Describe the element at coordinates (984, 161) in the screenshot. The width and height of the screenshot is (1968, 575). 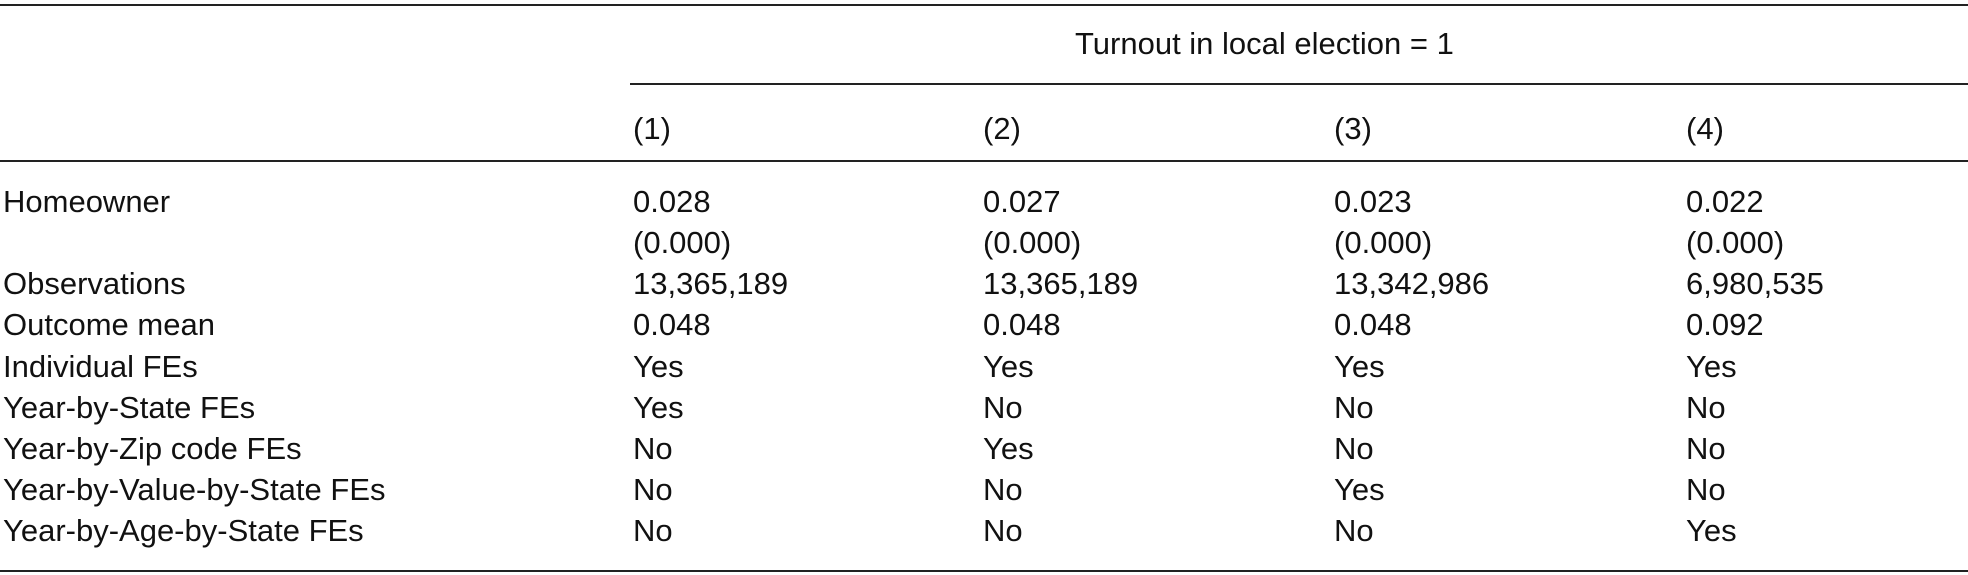
I see `header-rule` at that location.